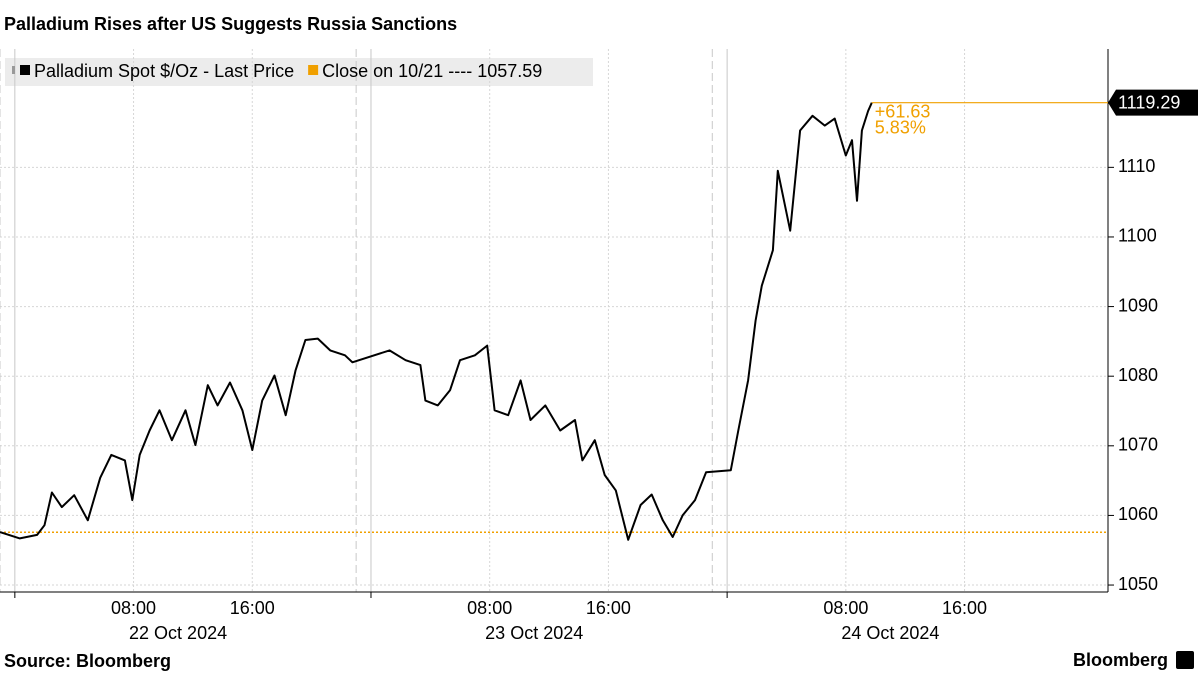 This screenshot has width=1200, height=675. I want to click on x-day-label: 24 Oct 2024, so click(890, 633).